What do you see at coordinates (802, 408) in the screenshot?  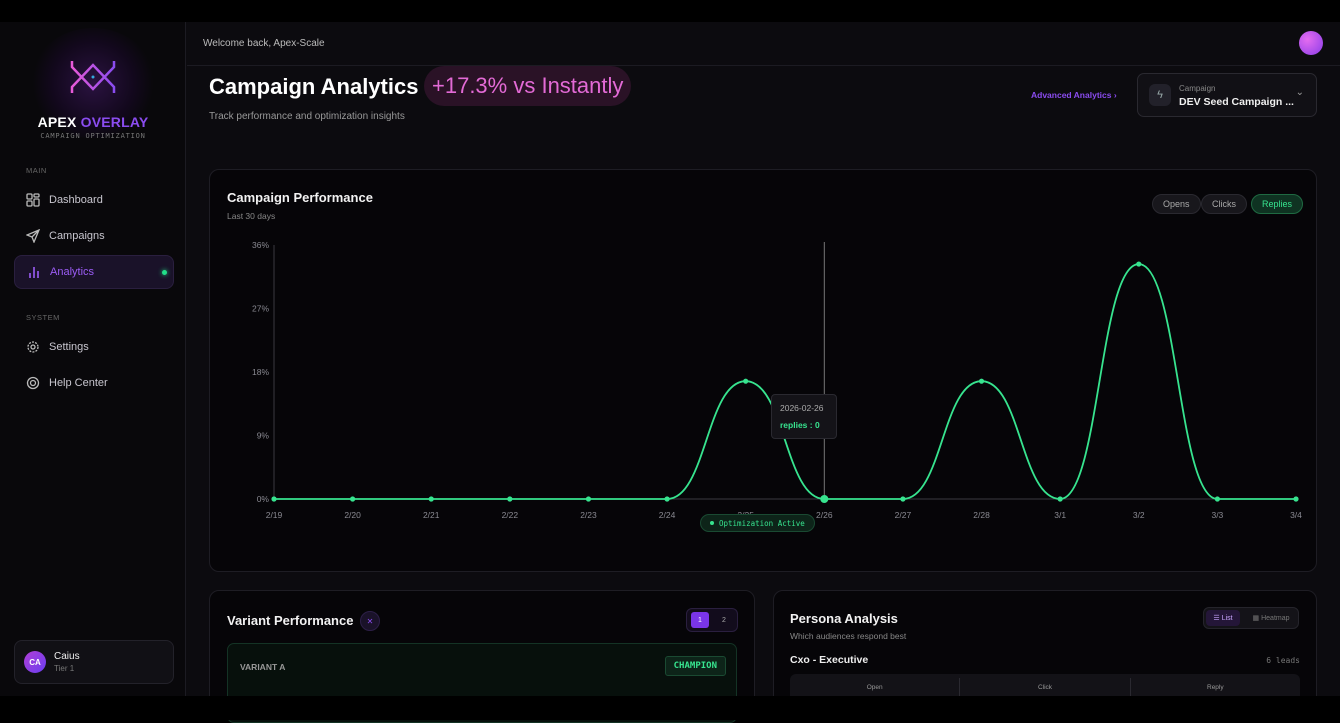 I see `tooltip-date: 2026-02-26` at bounding box center [802, 408].